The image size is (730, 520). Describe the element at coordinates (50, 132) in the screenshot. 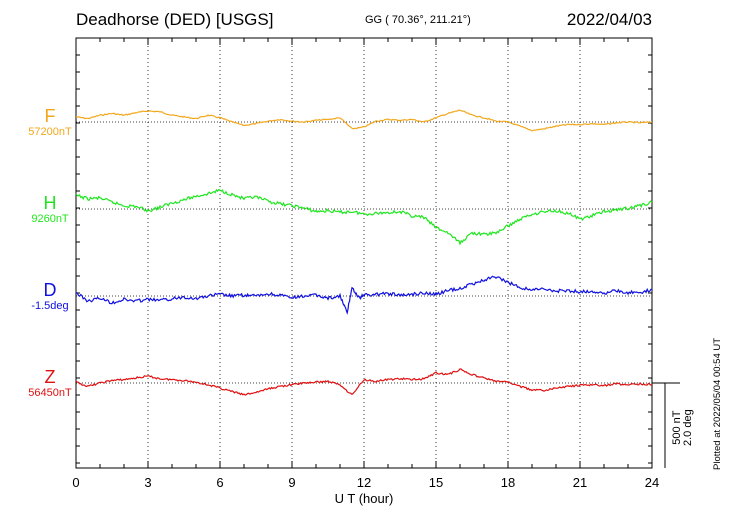

I see `series-baseline-value: 57200nT` at that location.